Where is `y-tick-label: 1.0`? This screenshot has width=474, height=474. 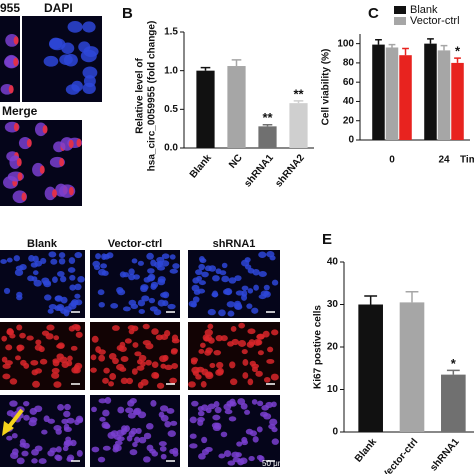 y-tick-label: 1.0 is located at coordinates (171, 70).